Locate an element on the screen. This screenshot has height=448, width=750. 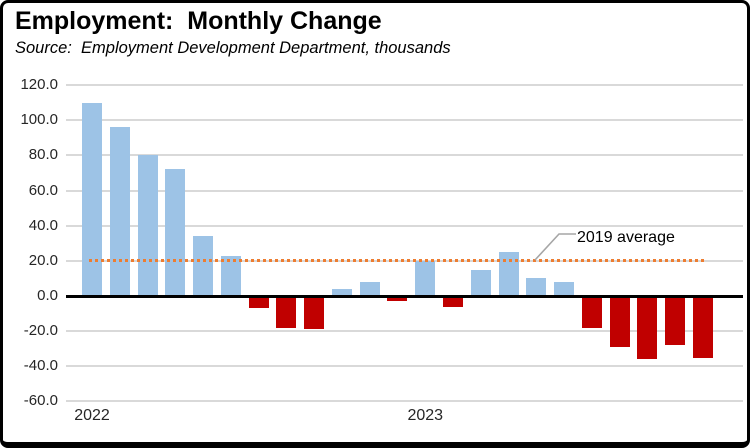
bar-mar-2023 is located at coordinates (480, 282).